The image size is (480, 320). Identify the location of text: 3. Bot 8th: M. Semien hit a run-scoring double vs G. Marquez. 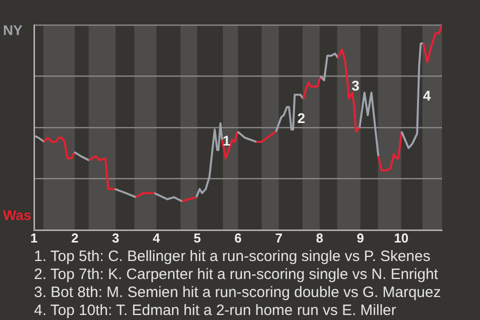
(237, 293).